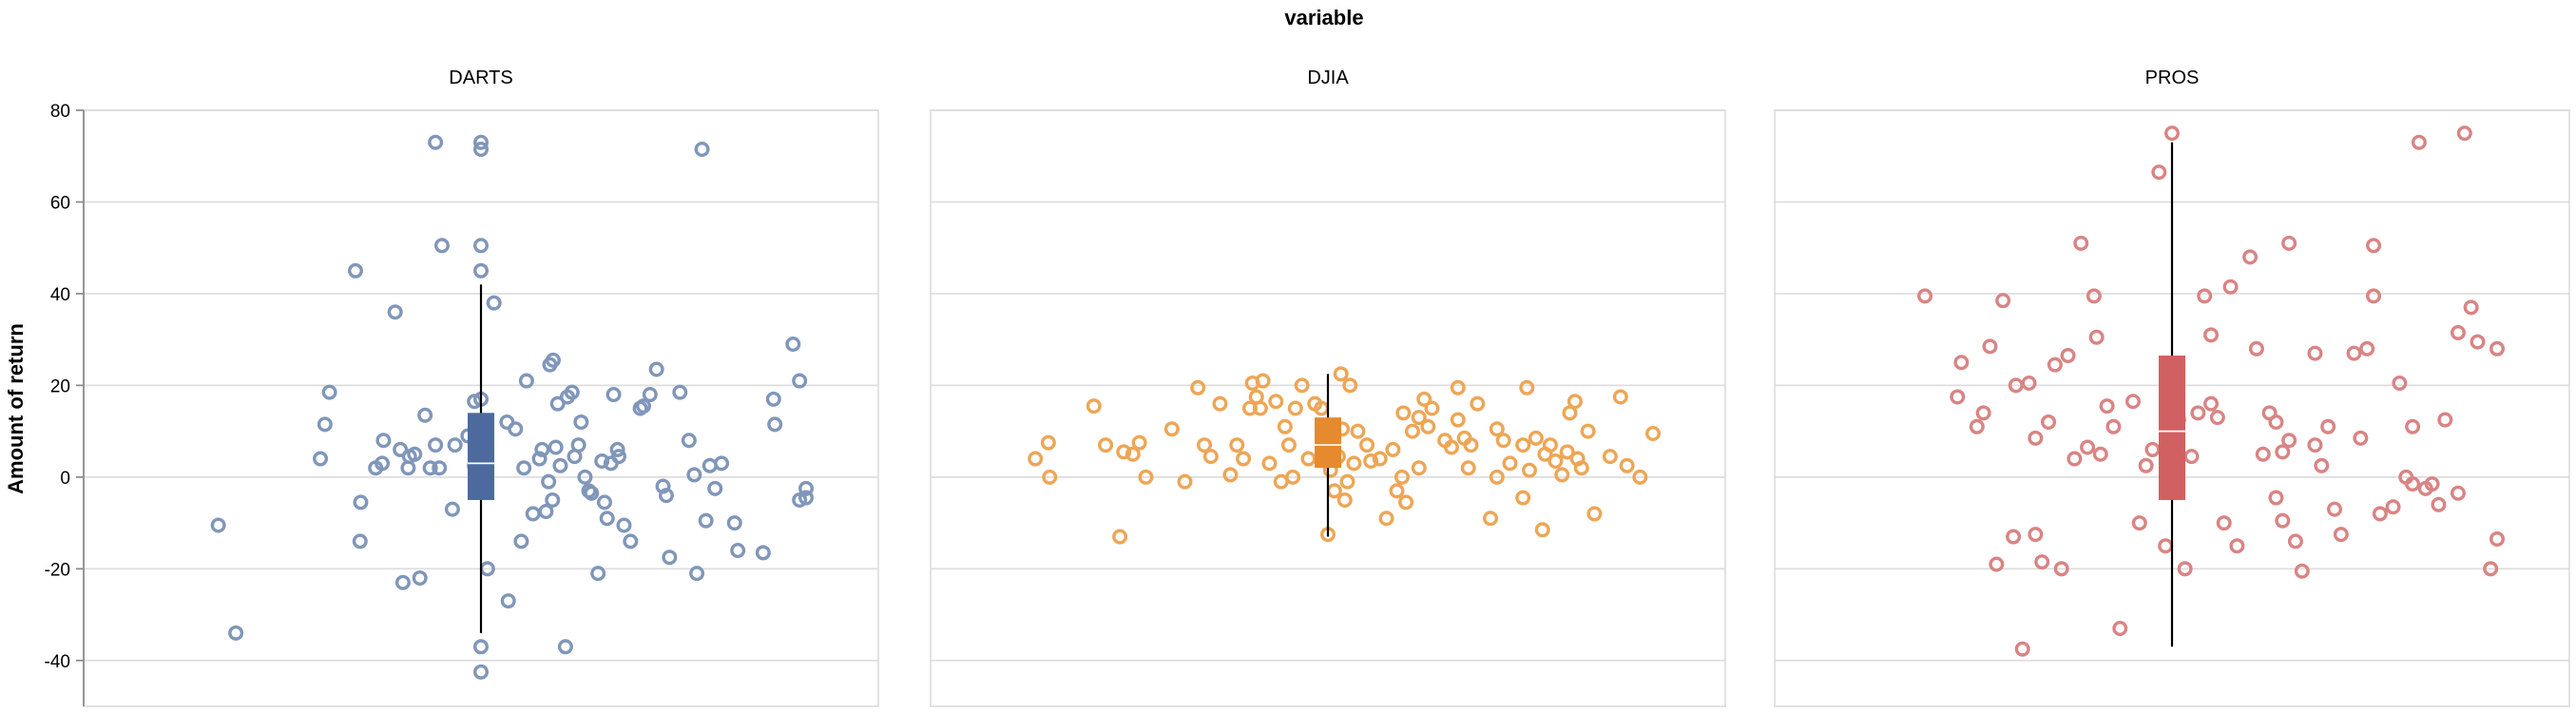 Image resolution: width=2576 pixels, height=713 pixels. Describe the element at coordinates (57, 570) in the screenshot. I see `y-tick-label: -20` at that location.